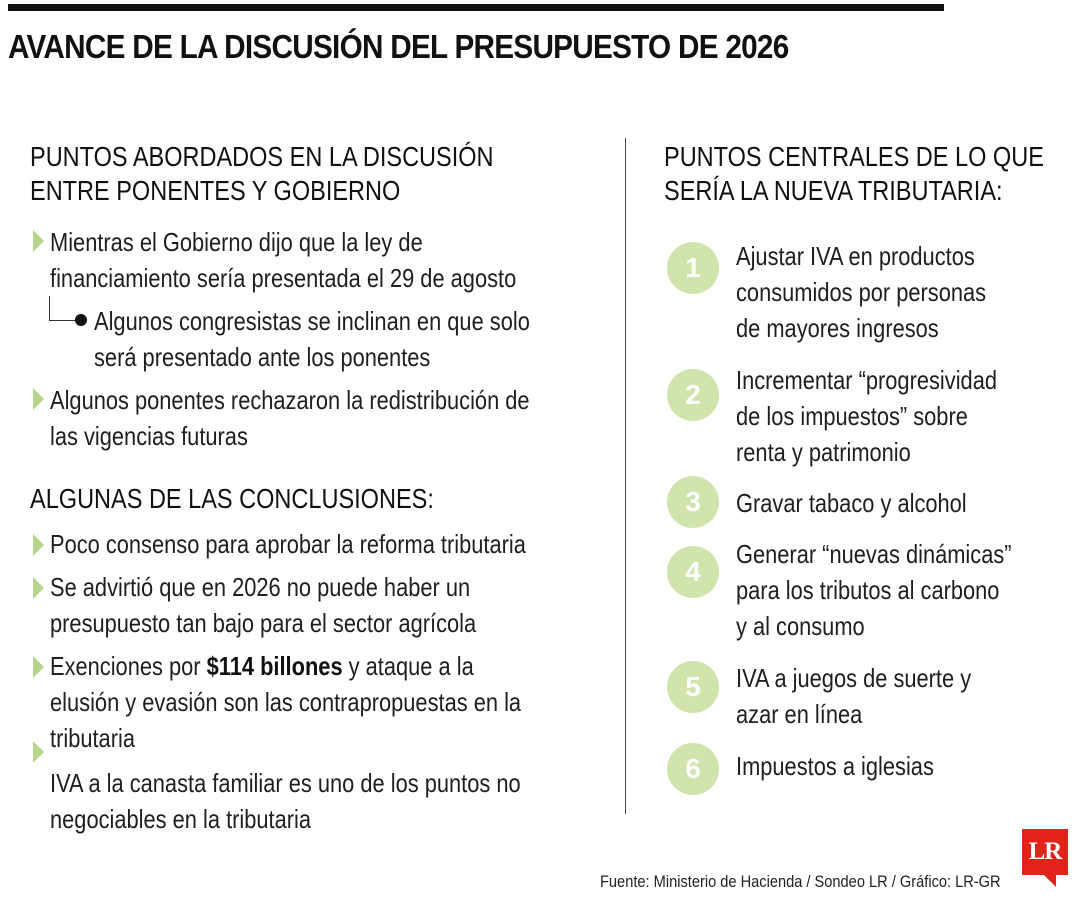 This screenshot has height=900, width=1080. Describe the element at coordinates (861, 292) in the screenshot. I see `point-text: consumidos por personas` at that location.